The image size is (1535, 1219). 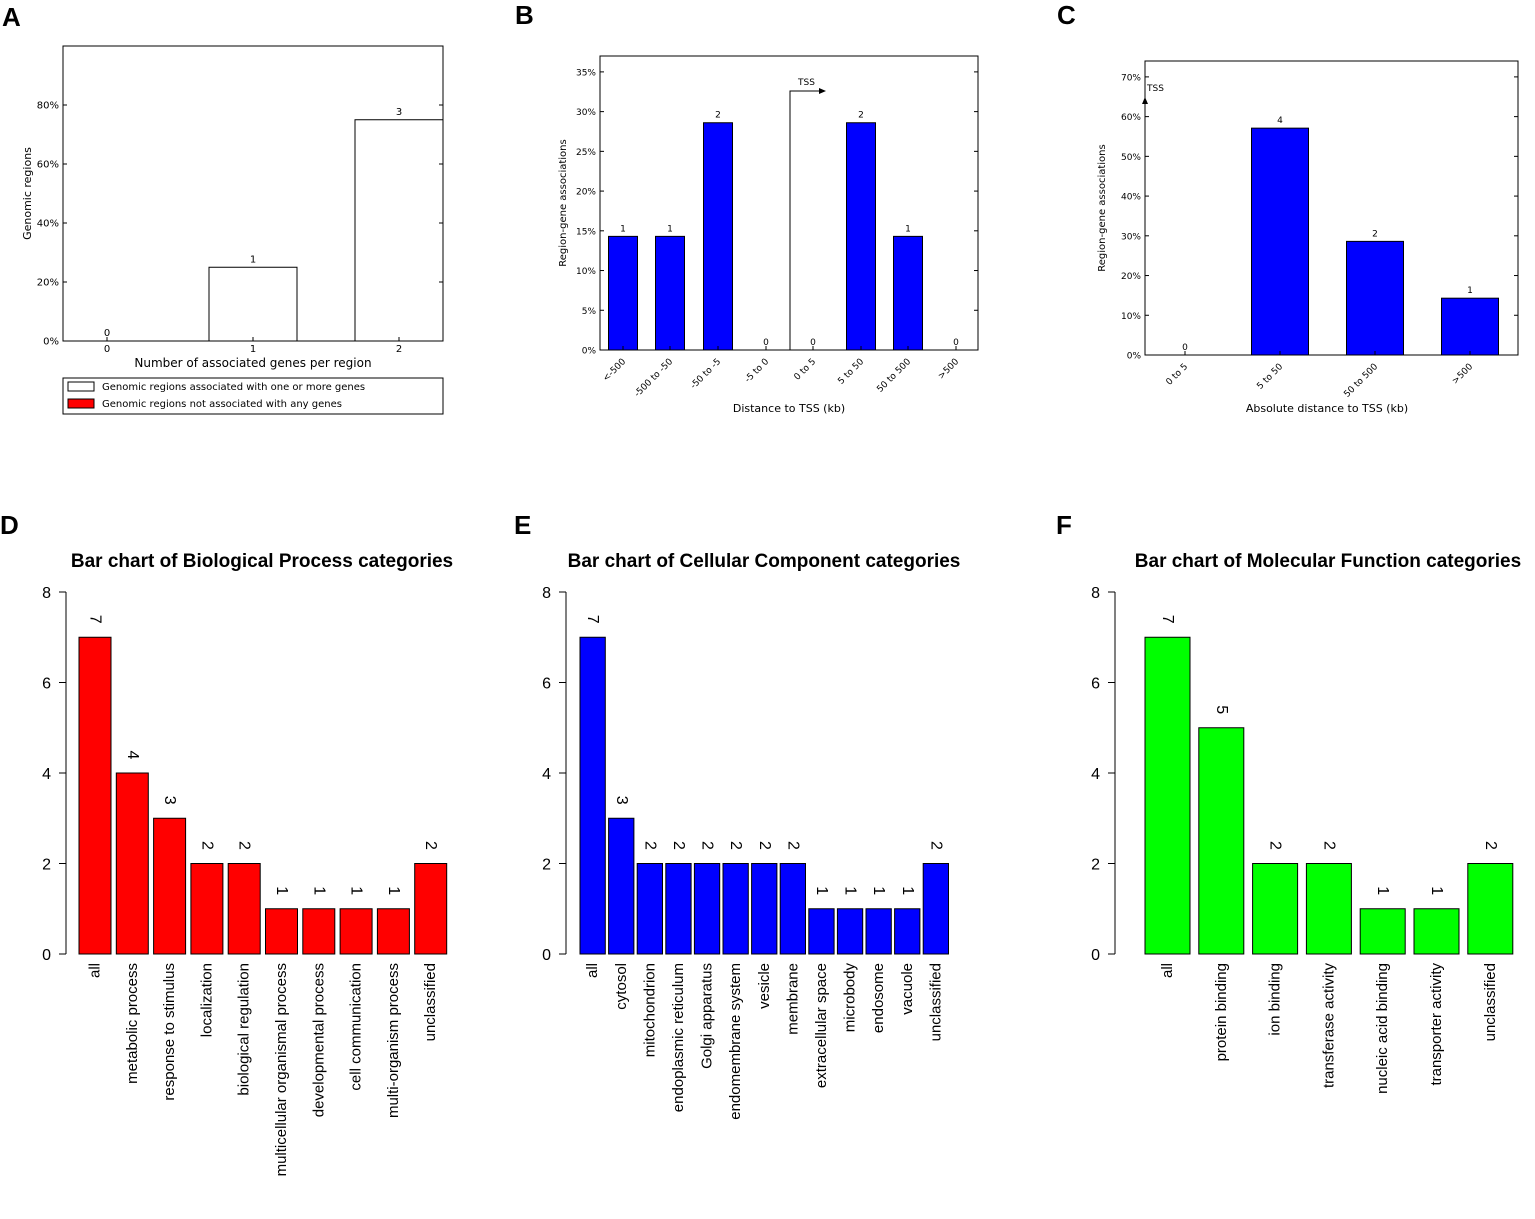 I want to click on chart-b-xtick-label: <-500, so click(x=614, y=370).